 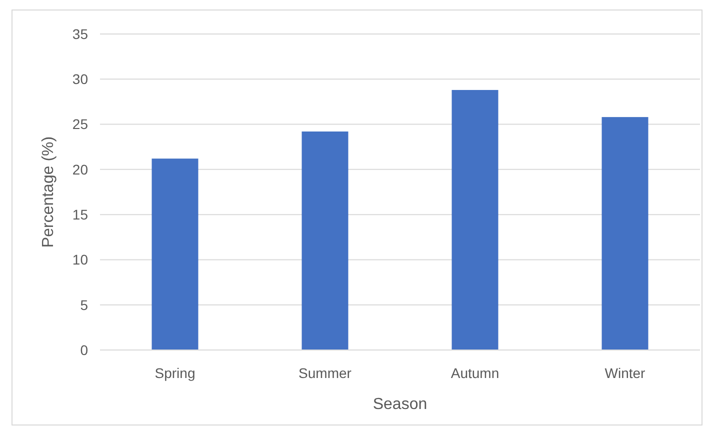 I want to click on x-axis-title: Season, so click(x=400, y=404).